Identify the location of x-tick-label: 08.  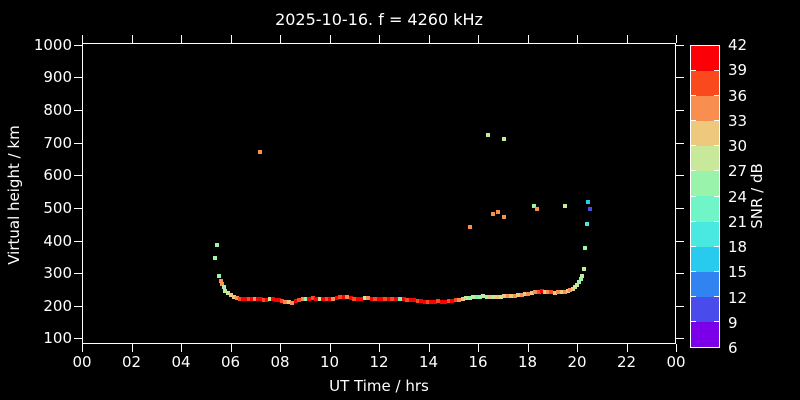
(280, 362).